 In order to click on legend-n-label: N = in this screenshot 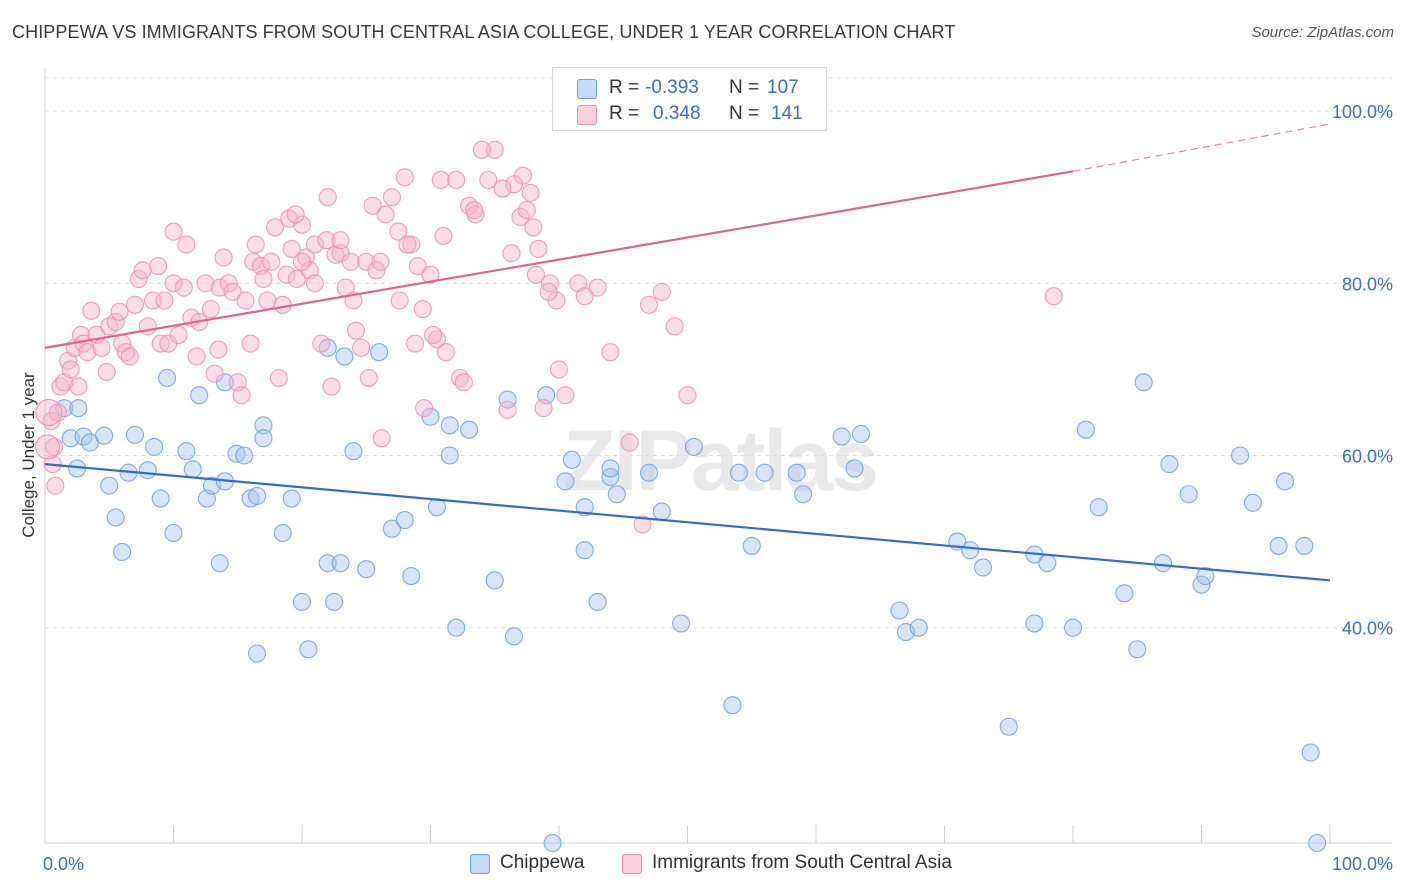, I will do `click(744, 113)`.